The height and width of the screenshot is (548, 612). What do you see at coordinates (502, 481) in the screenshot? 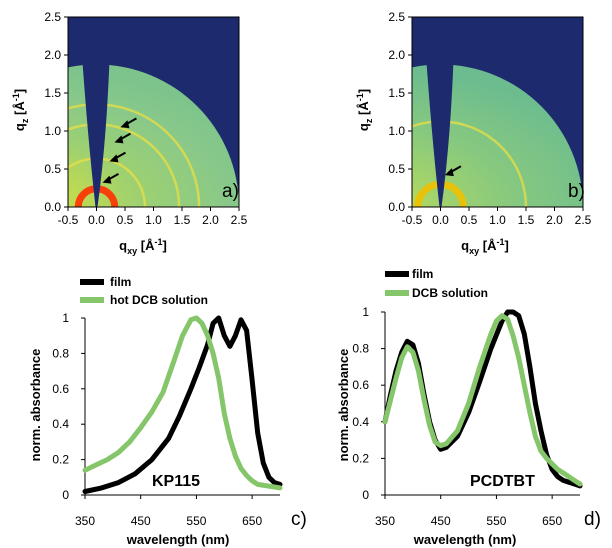
I see `polymer-label-d: PCDTBT` at bounding box center [502, 481].